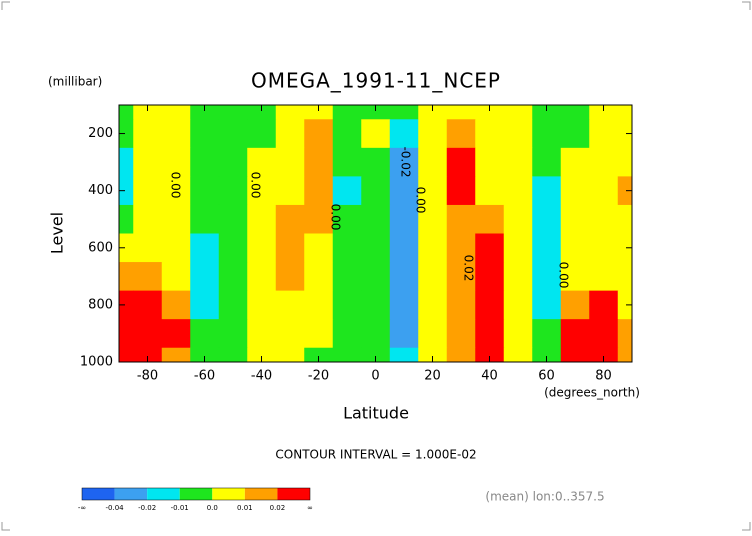  Describe the element at coordinates (115, 508) in the screenshot. I see `colorbar-label: -0.04` at that location.